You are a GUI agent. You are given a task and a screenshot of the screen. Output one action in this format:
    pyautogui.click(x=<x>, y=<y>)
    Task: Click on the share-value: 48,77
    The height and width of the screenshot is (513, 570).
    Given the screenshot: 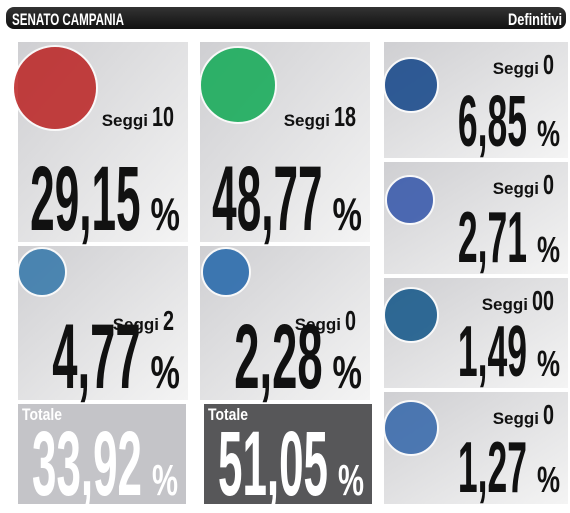 What is the action you would take?
    pyautogui.click(x=267, y=199)
    